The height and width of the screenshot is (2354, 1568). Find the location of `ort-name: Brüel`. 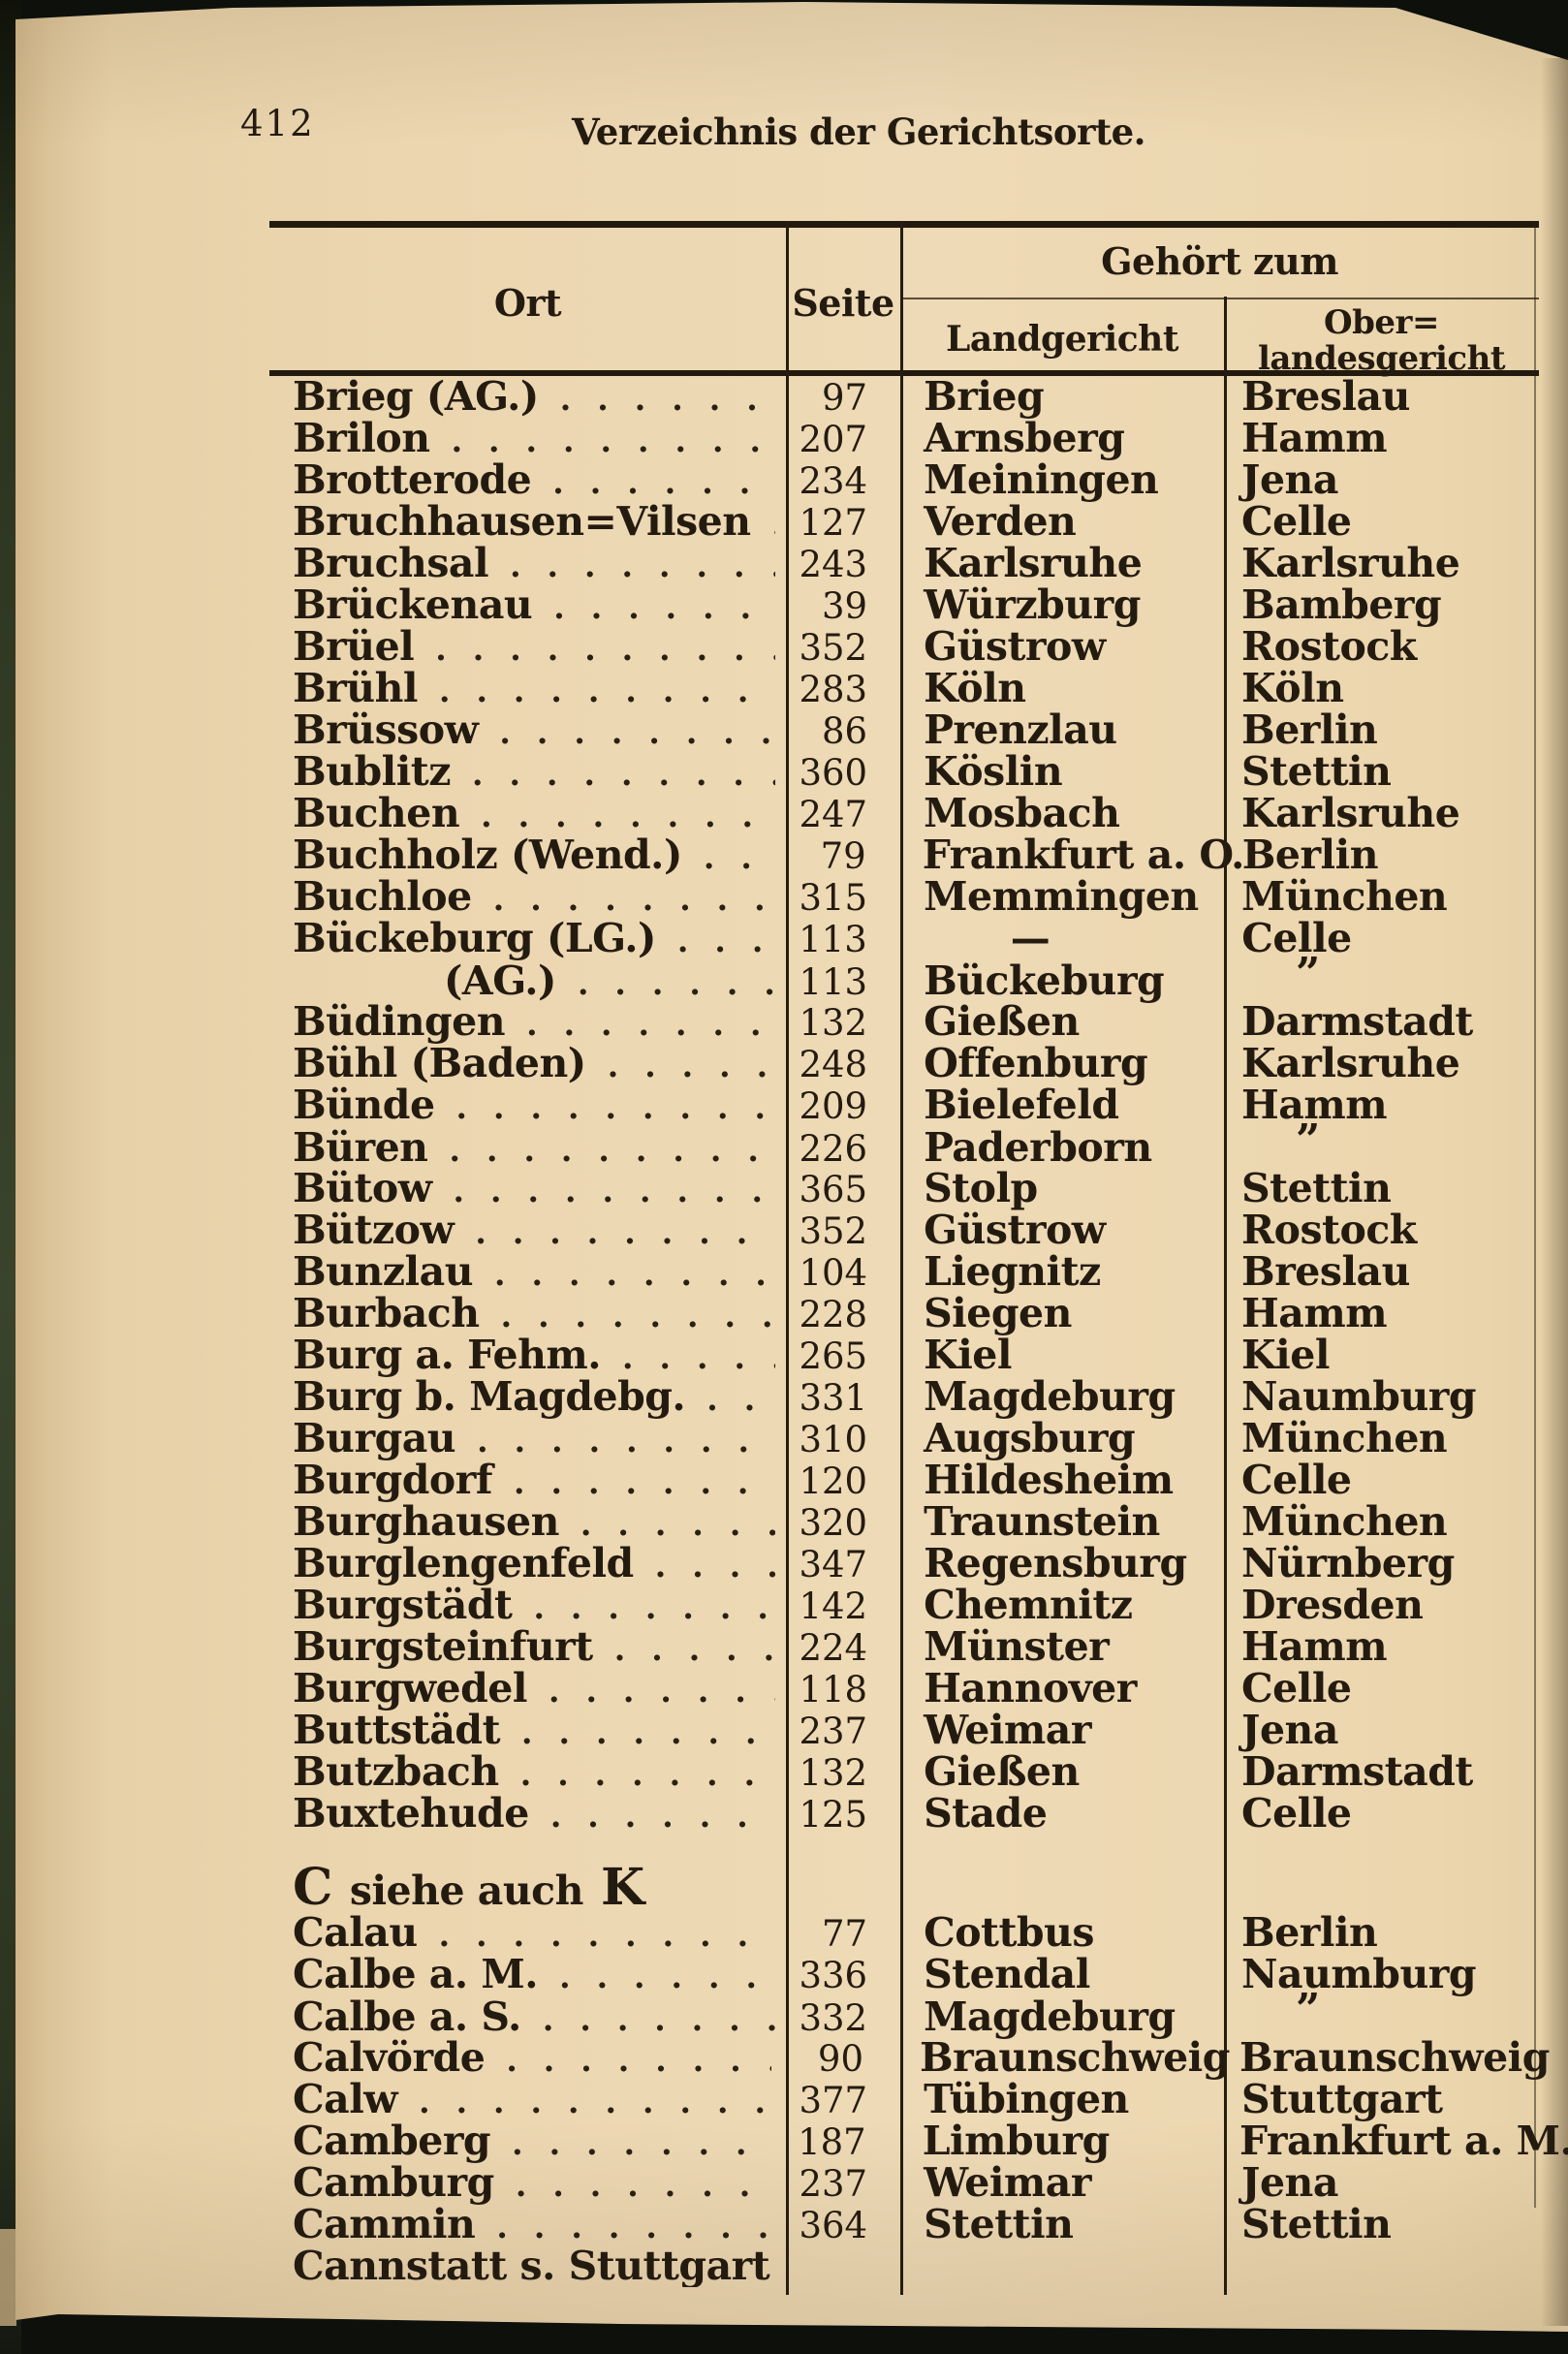

ort-name: Brüel is located at coordinates (354, 648).